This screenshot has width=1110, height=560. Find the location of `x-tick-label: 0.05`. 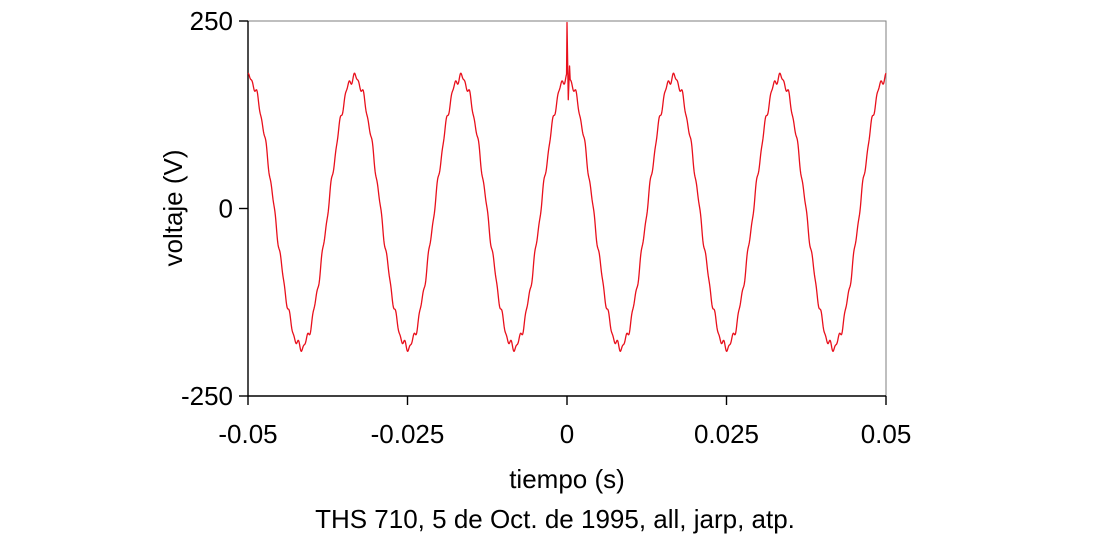

x-tick-label: 0.05 is located at coordinates (886, 434).